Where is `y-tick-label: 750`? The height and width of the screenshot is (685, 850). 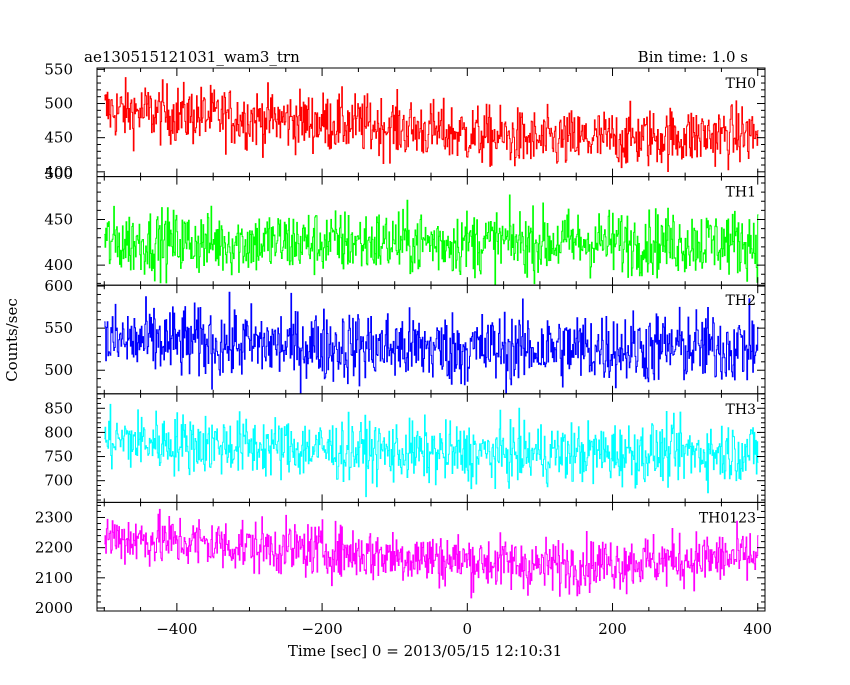 y-tick-label: 750 is located at coordinates (58, 457).